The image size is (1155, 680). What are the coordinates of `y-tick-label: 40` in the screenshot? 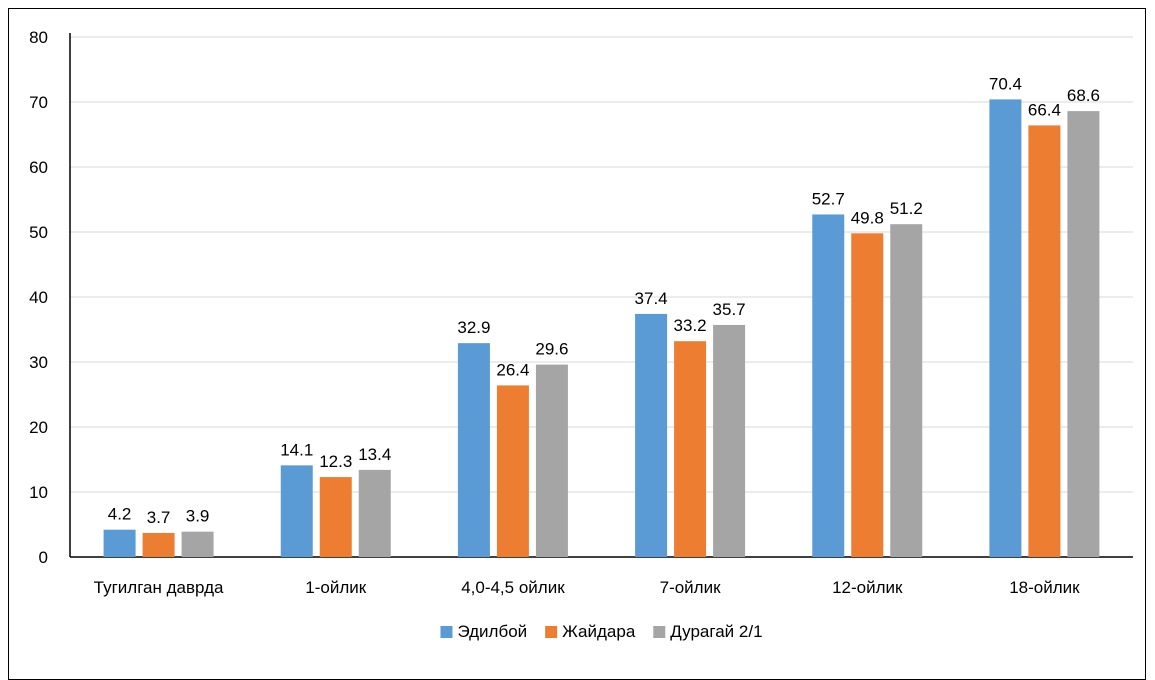 It's located at (38, 297).